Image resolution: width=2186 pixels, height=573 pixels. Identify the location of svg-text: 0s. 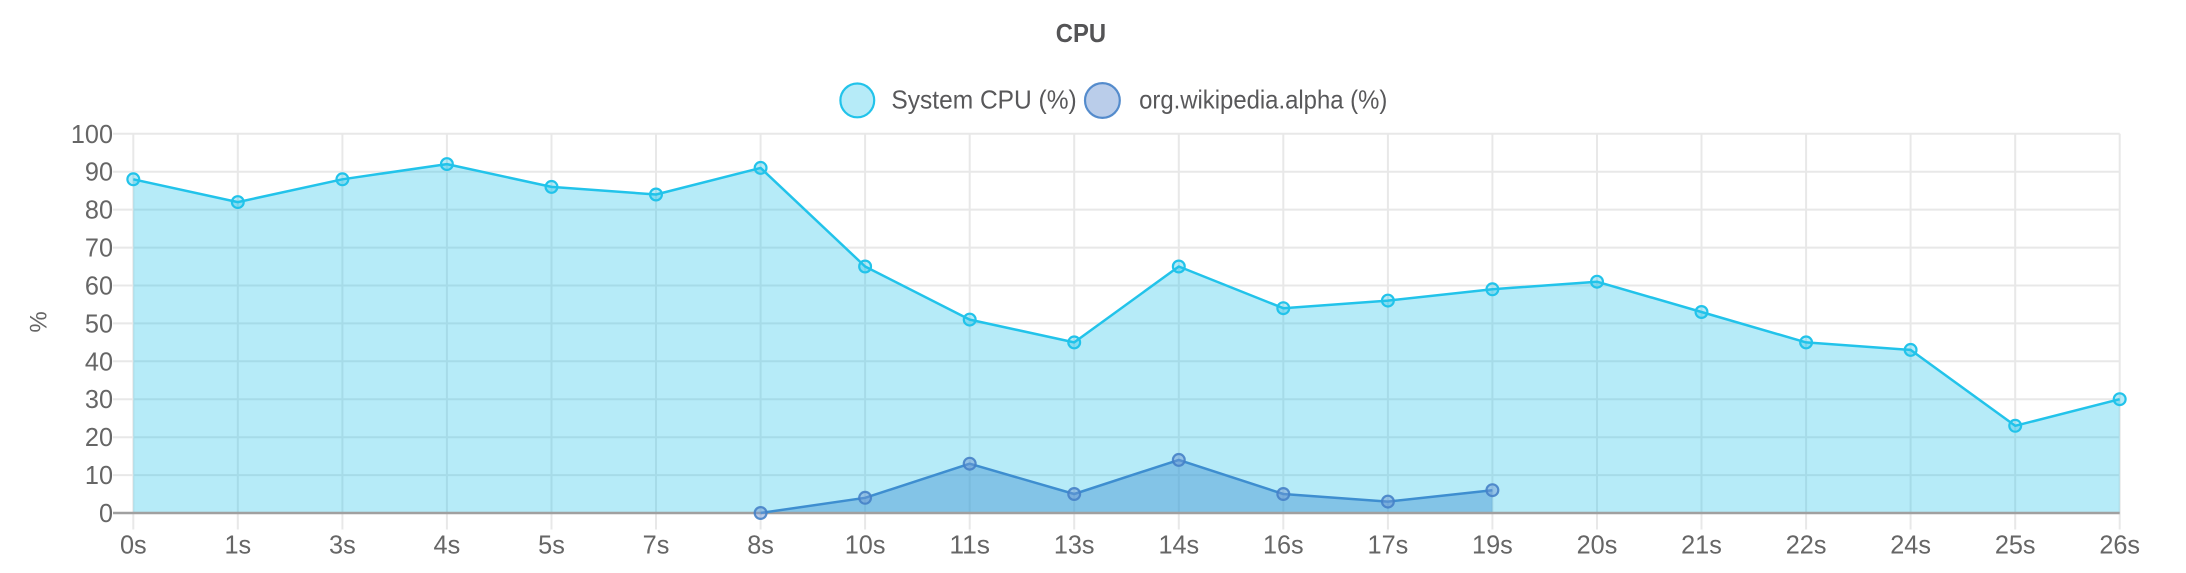
(133, 545).